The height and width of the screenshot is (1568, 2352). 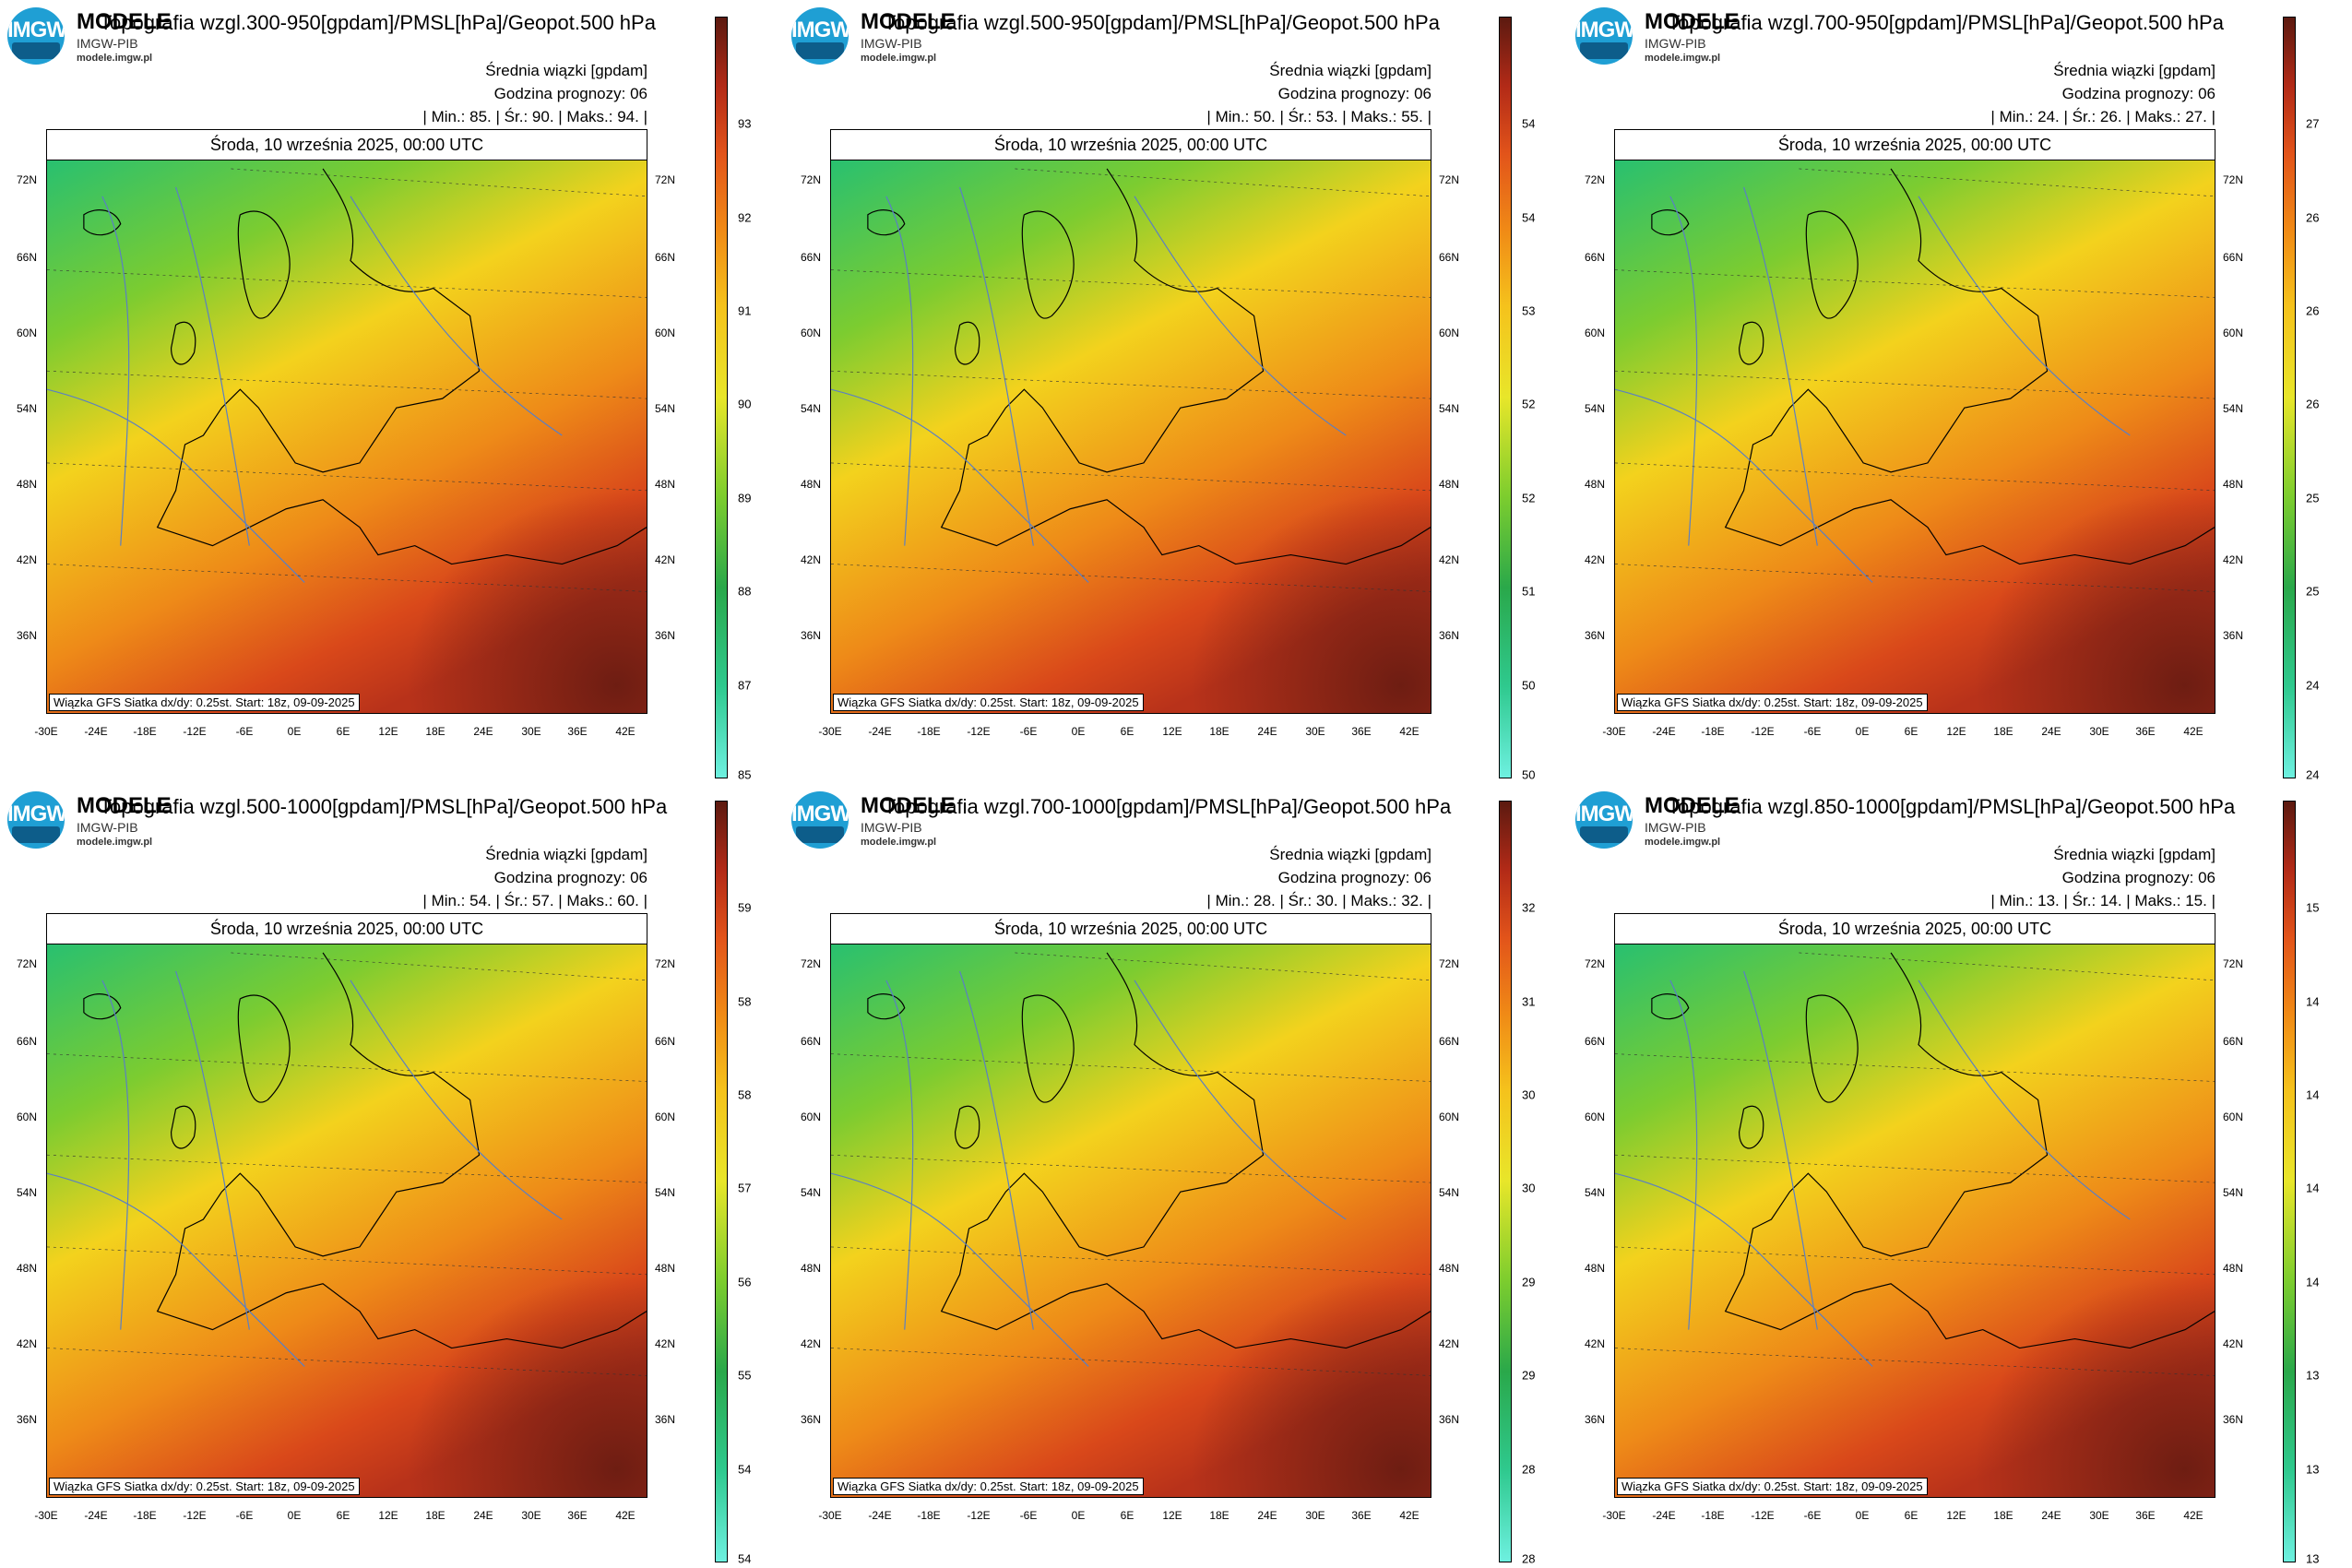 What do you see at coordinates (1751, 1127) in the screenshot?
I see `britain-outline` at bounding box center [1751, 1127].